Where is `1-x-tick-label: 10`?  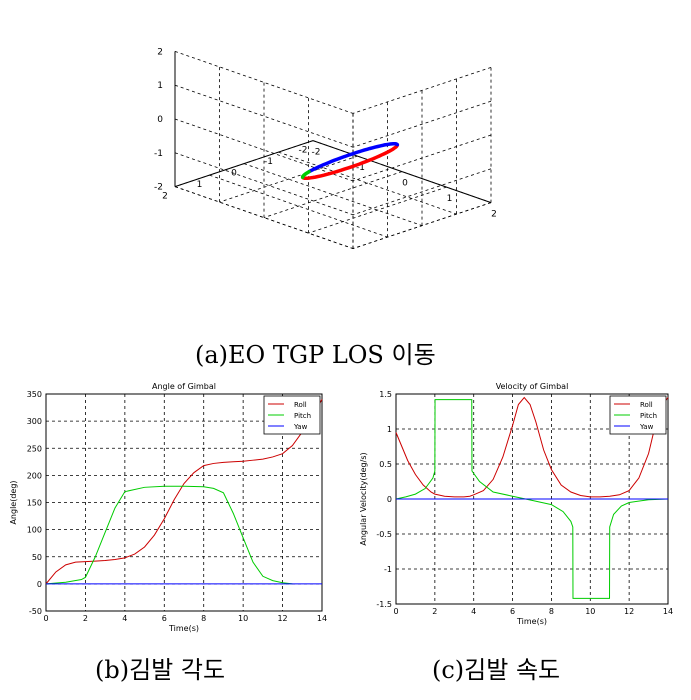
1-x-tick-label: 10 is located at coordinates (243, 618).